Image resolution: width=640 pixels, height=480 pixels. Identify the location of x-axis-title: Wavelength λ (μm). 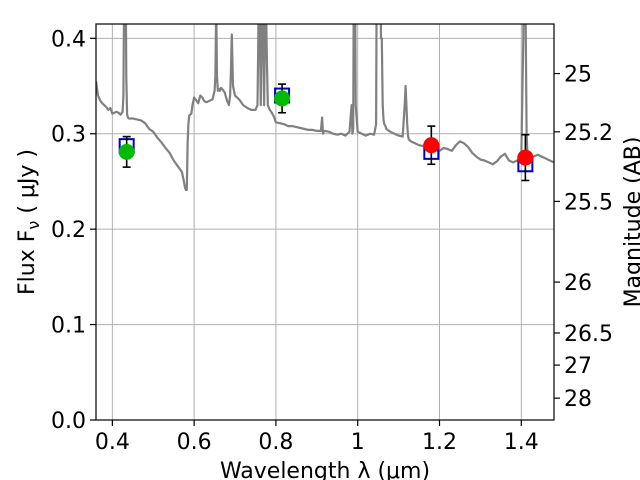
(325, 469).